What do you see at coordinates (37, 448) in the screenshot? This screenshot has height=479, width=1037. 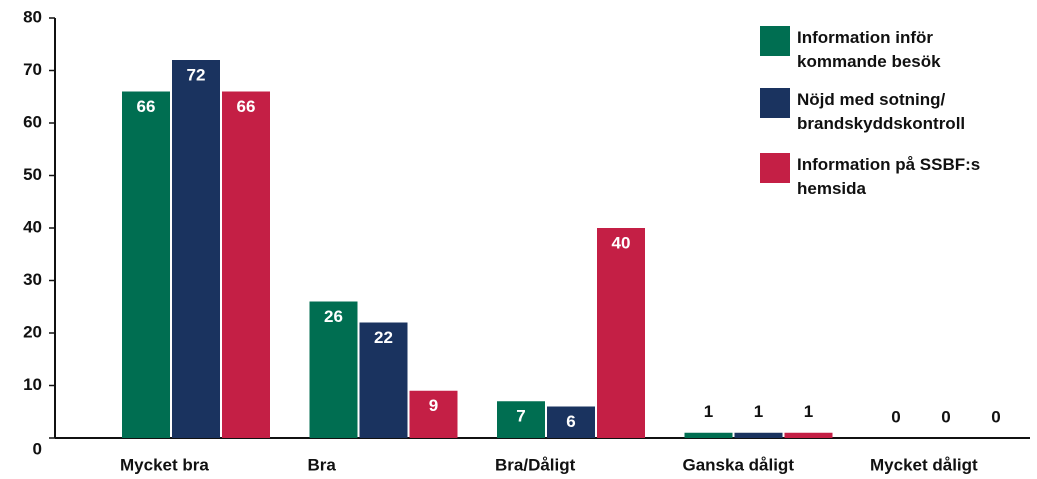 I see `y-tick-label: 0` at bounding box center [37, 448].